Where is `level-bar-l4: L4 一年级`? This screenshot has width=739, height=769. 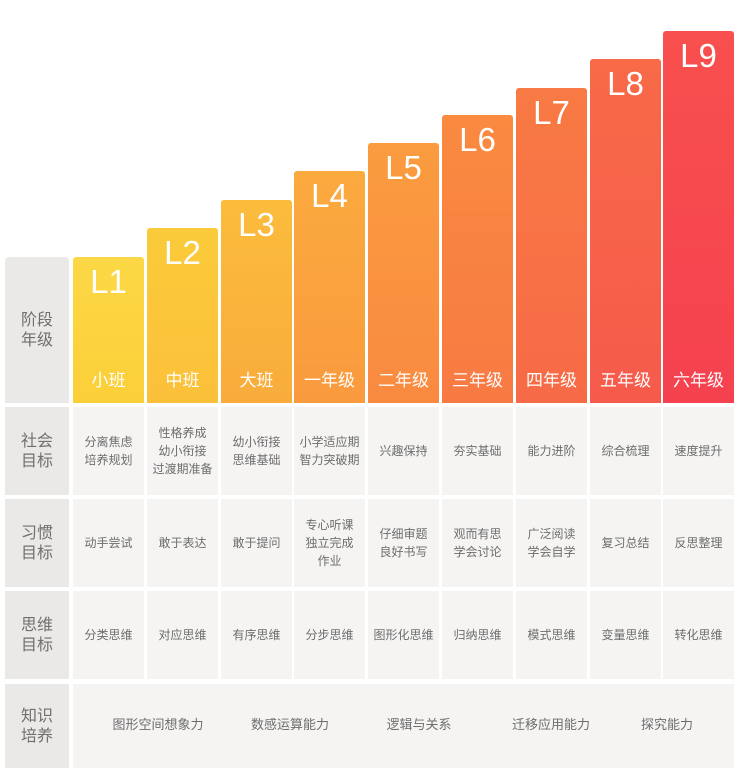
level-bar-l4: L4 一年级 is located at coordinates (329, 287).